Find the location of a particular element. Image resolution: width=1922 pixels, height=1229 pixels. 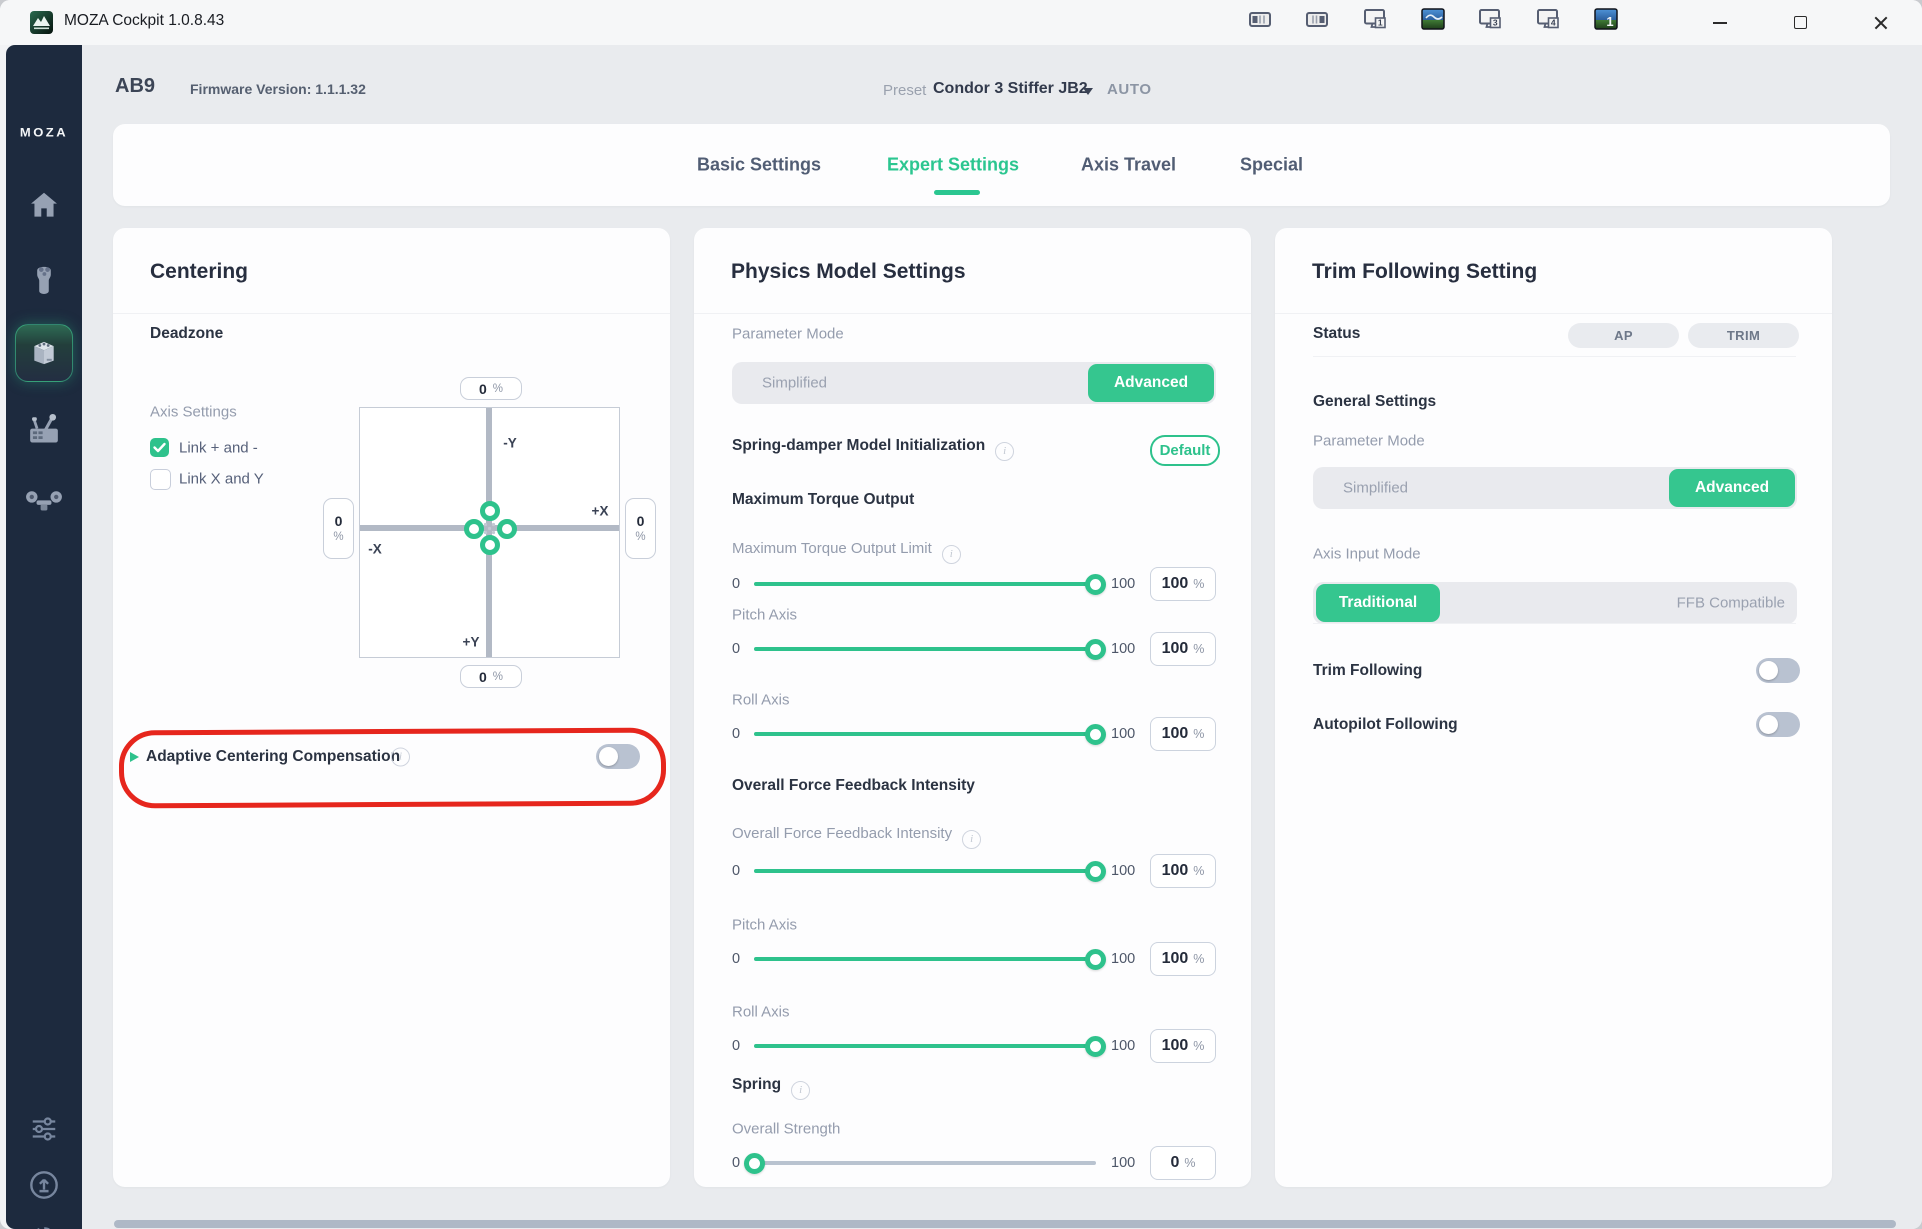

wallpaper-image-icon is located at coordinates (1433, 19).